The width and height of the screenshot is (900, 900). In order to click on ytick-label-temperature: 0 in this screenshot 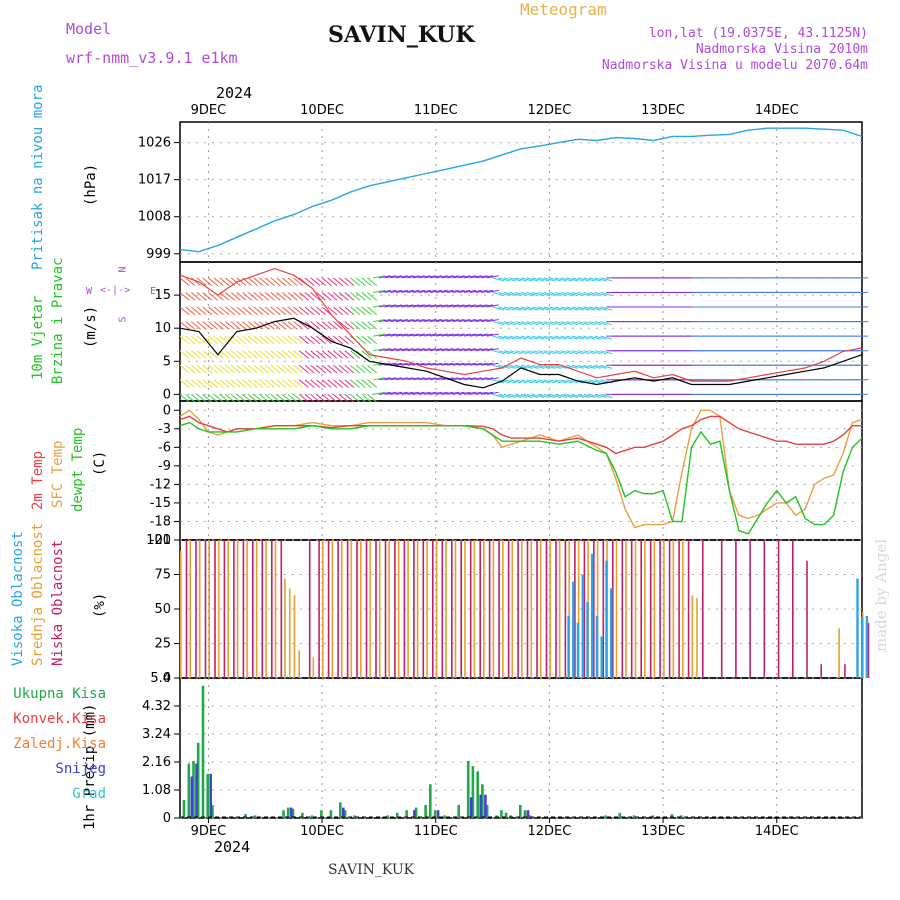, I will do `click(167, 410)`.